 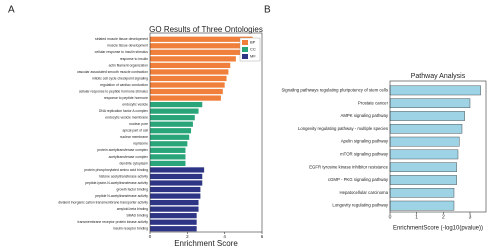 I want to click on y-tick-label: striated muscle tissue development, so click(x=121, y=39).